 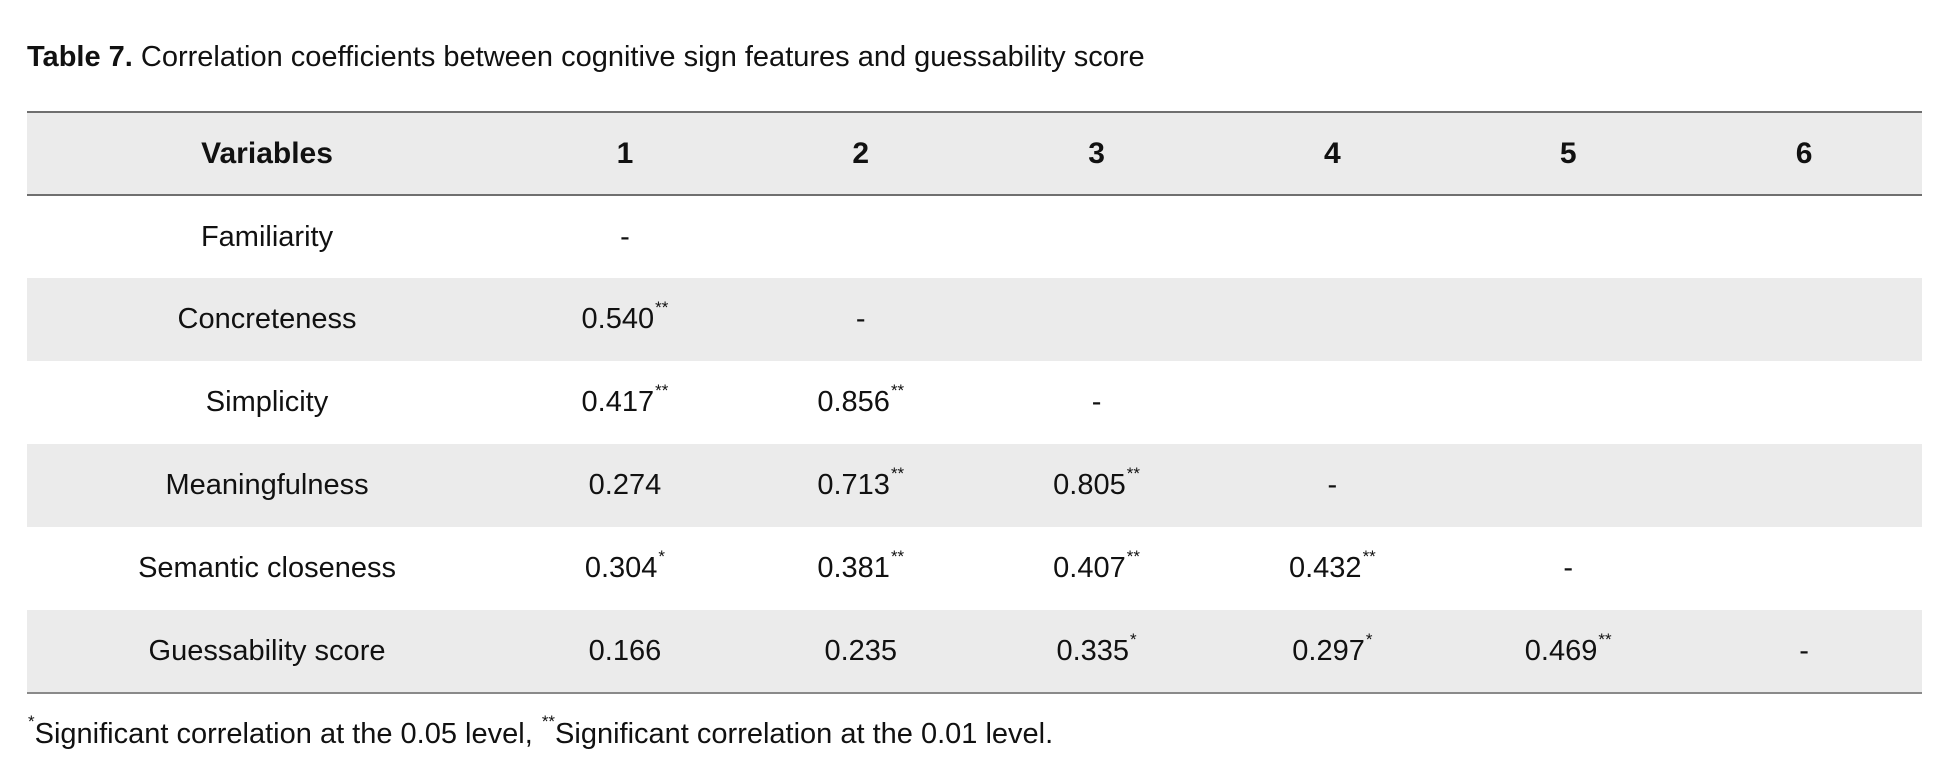 I want to click on correlation-cell: 0.417**, so click(x=625, y=402).